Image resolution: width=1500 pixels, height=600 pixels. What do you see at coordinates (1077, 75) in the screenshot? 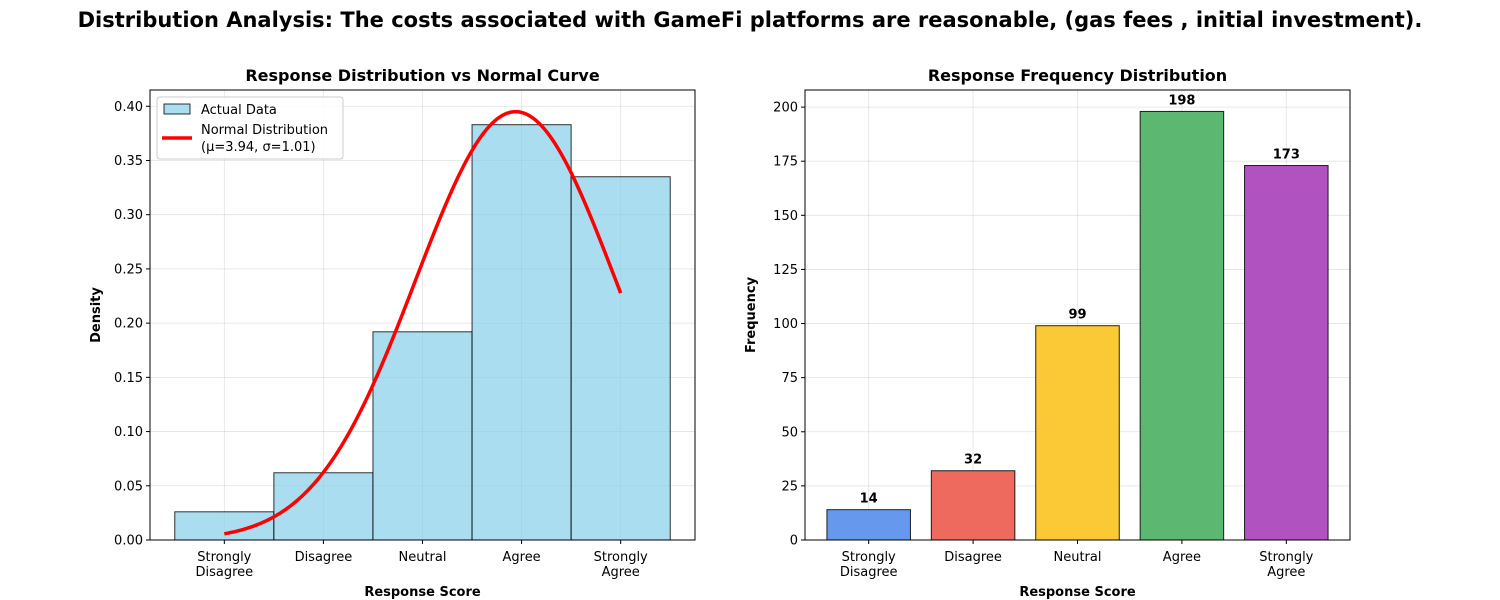
I see `axes-title: Response Frequency Distribution` at bounding box center [1077, 75].